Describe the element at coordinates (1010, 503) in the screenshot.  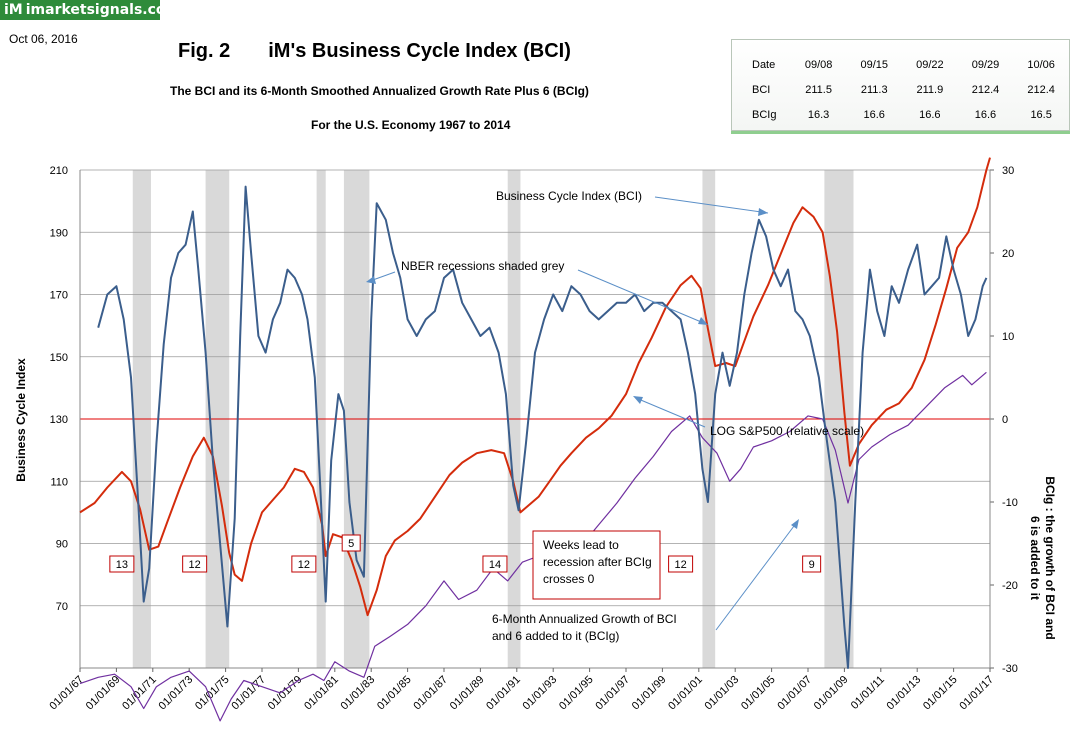
I see `y2-tick-label: -10` at that location.